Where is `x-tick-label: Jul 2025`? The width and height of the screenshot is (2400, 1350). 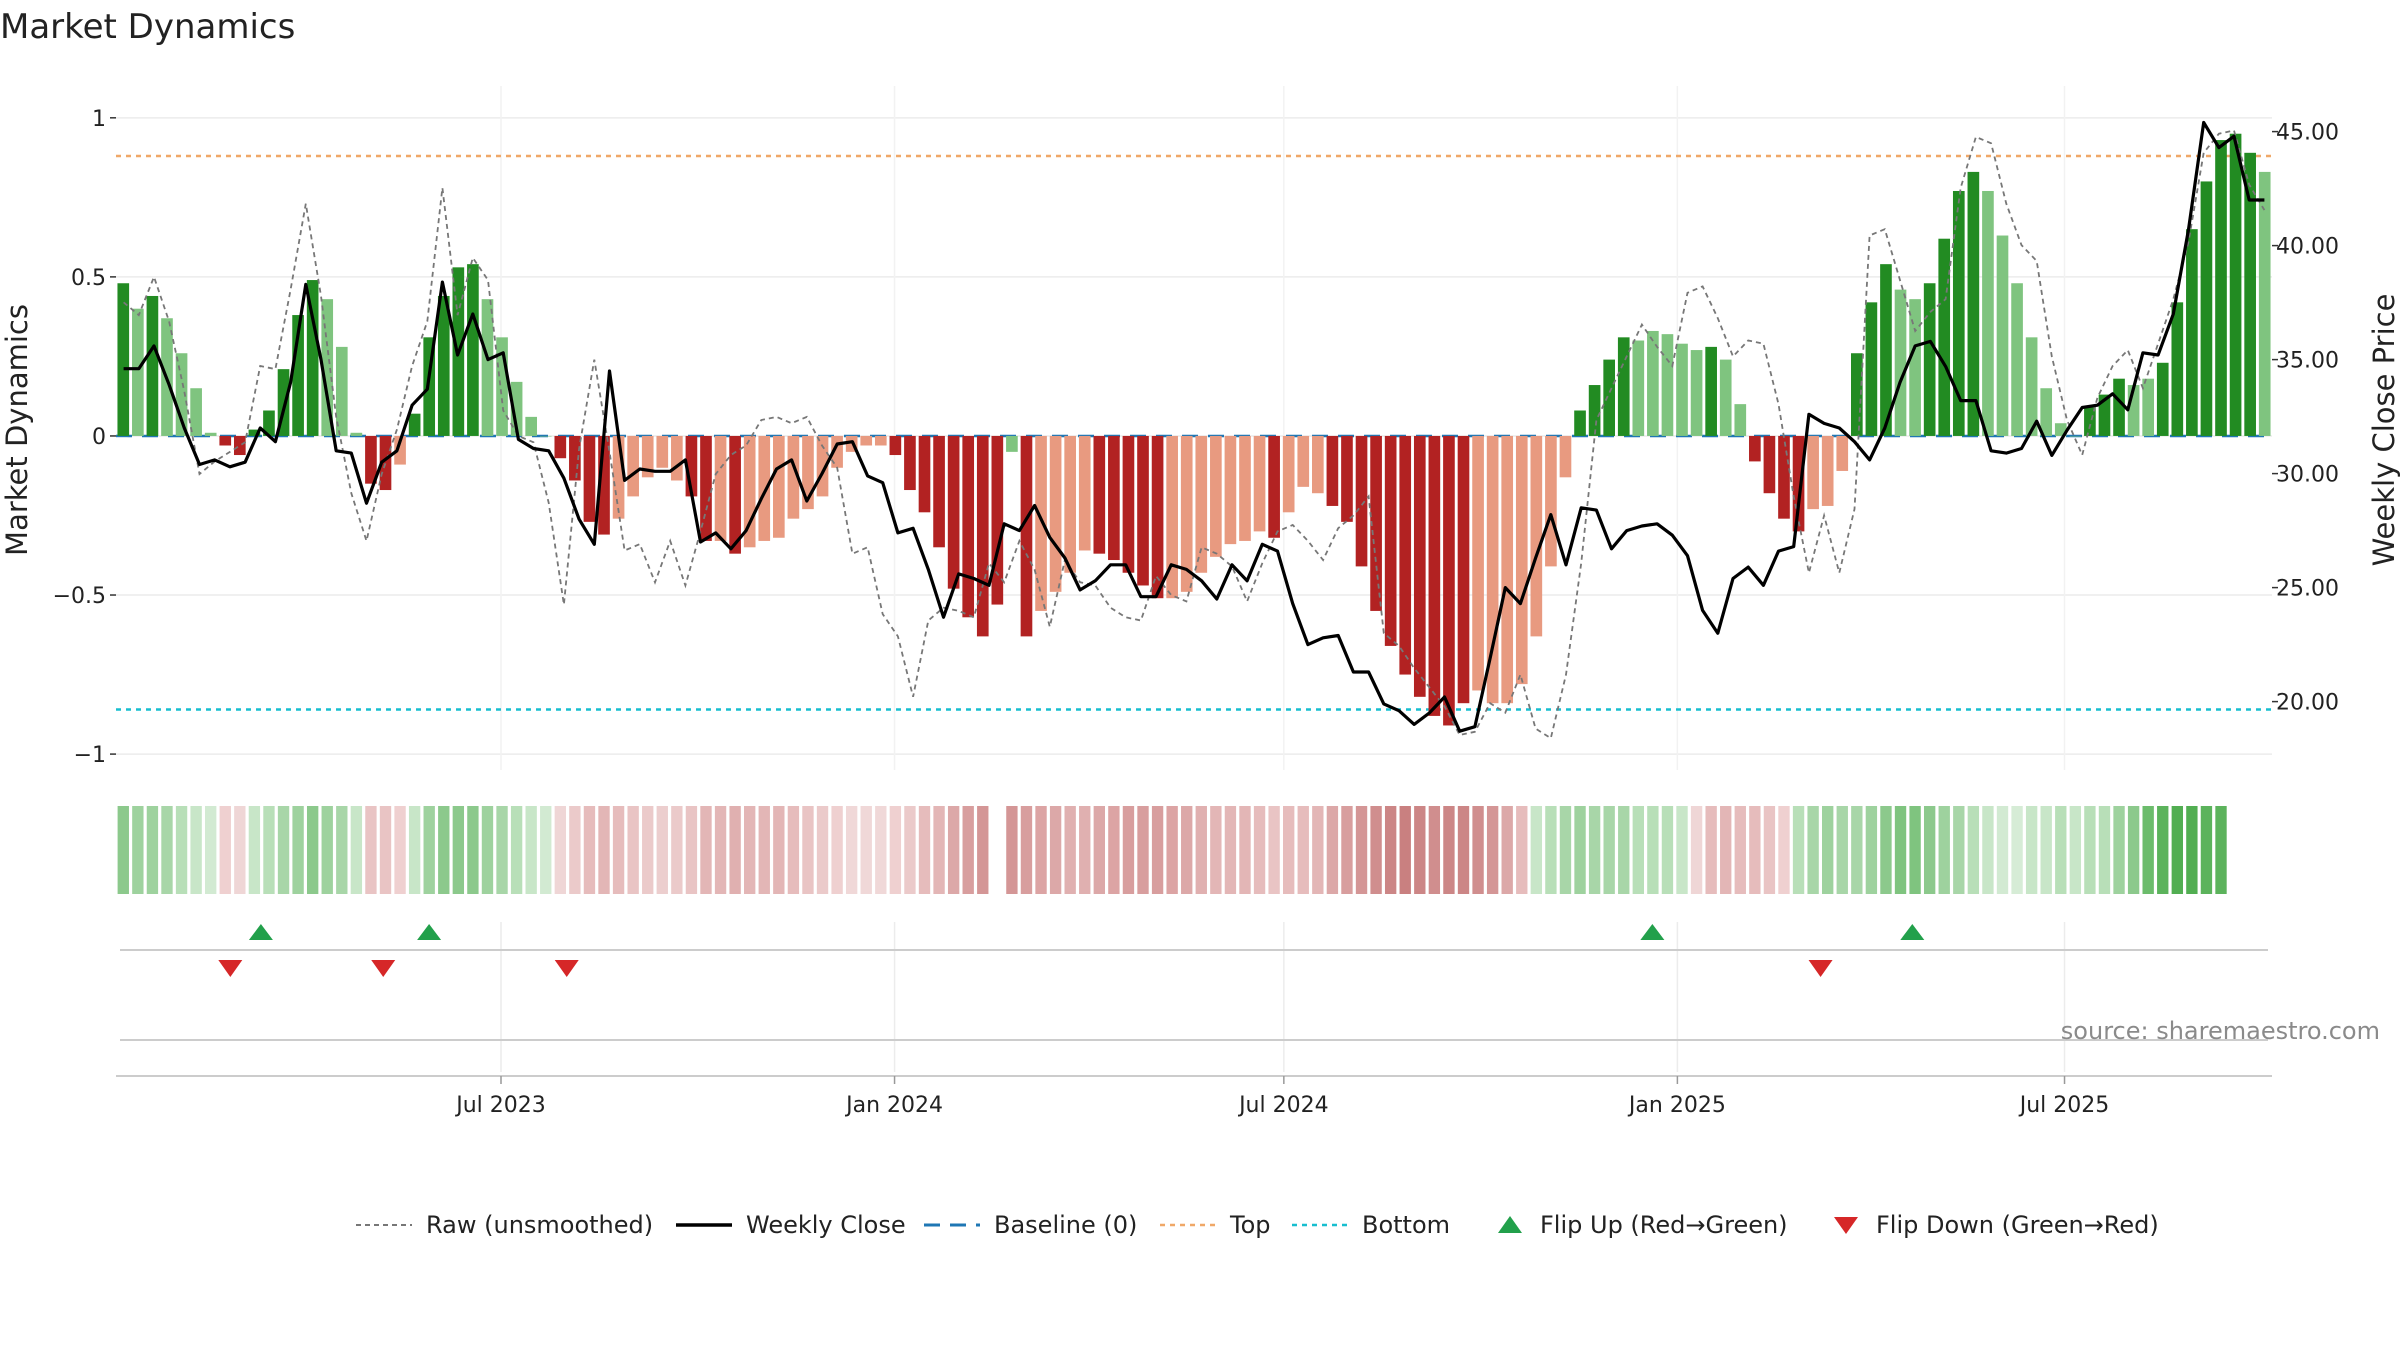 x-tick-label: Jul 2025 is located at coordinates (2064, 1105).